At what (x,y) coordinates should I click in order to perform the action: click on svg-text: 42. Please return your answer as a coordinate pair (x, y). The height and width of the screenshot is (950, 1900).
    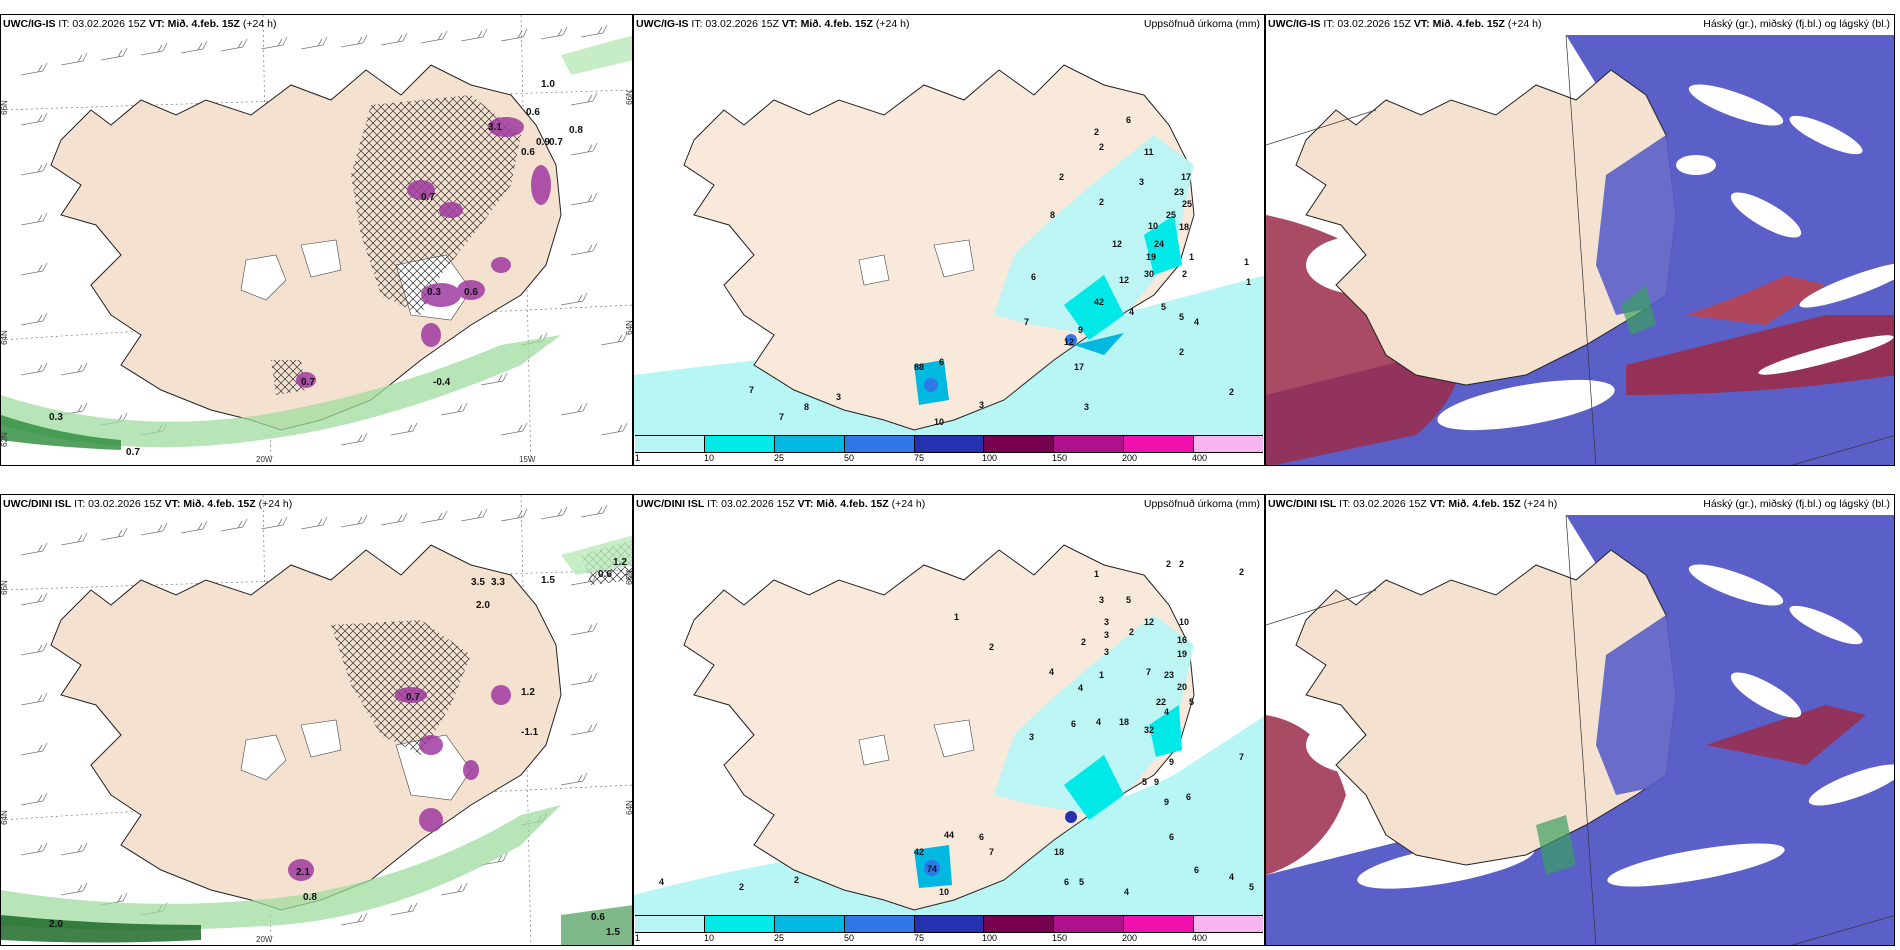
    Looking at the image, I should click on (1099, 302).